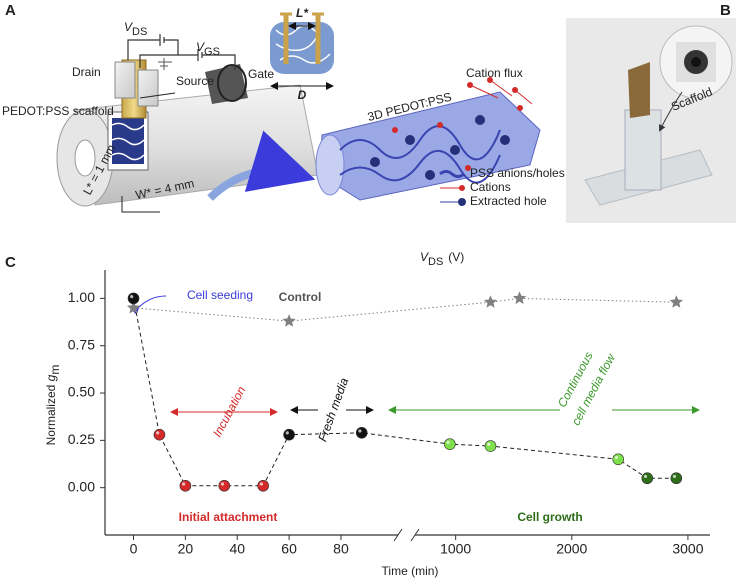 This screenshot has width=736, height=583. Describe the element at coordinates (148, 305) in the screenshot. I see `arrow` at that location.